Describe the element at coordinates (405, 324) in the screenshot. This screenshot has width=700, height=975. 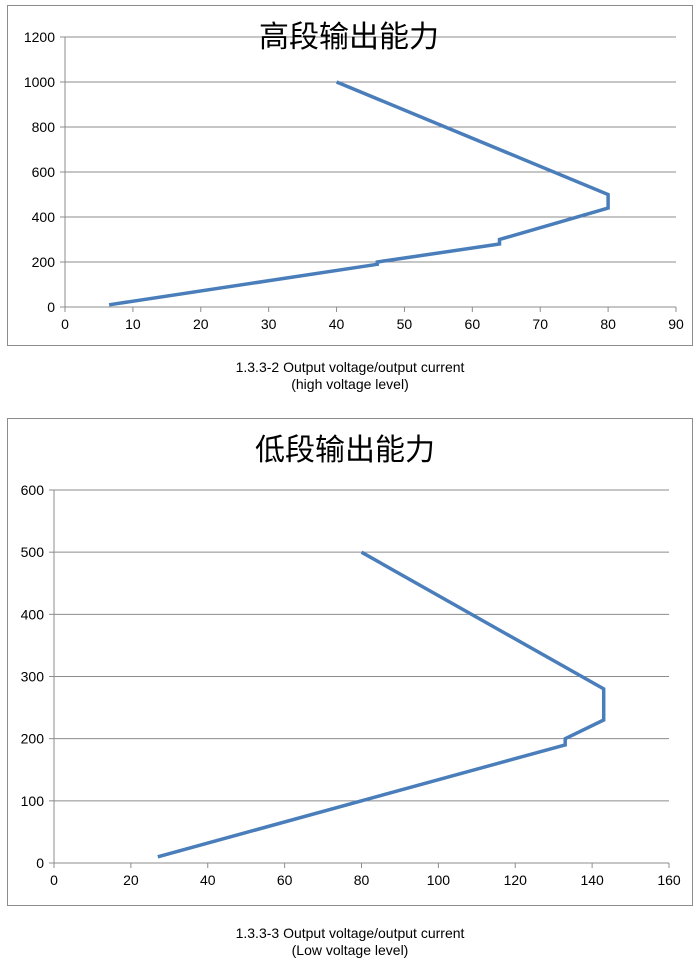
I see `x-tick-label: 50` at that location.